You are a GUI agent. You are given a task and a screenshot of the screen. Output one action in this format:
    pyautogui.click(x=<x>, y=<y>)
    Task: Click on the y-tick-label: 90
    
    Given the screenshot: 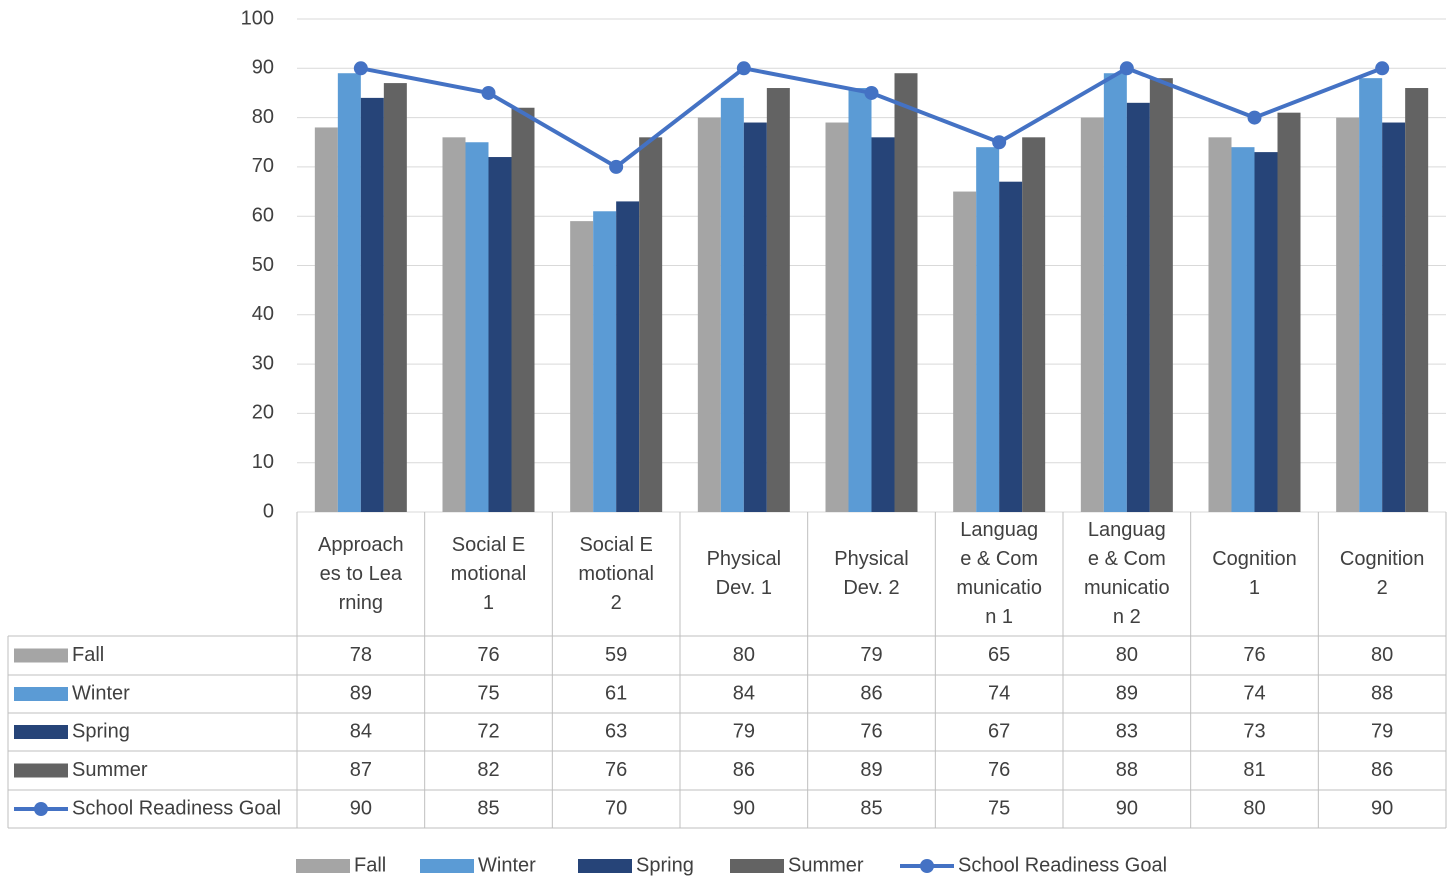 What is the action you would take?
    pyautogui.click(x=263, y=68)
    